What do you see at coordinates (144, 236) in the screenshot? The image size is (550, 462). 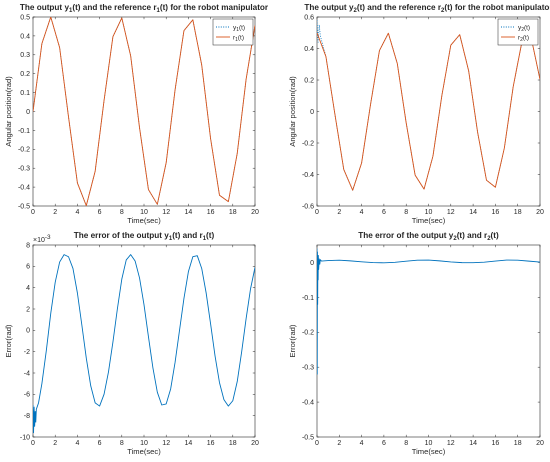 I see `chart-title: The error of the output y1(t) and r1(t)` at bounding box center [144, 236].